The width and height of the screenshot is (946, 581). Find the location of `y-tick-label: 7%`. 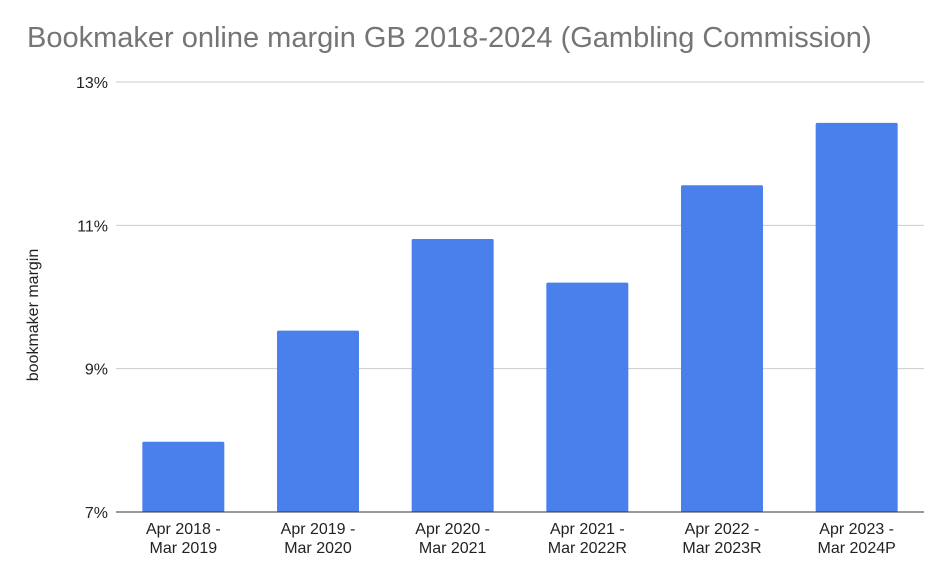

y-tick-label: 7% is located at coordinates (96, 513).